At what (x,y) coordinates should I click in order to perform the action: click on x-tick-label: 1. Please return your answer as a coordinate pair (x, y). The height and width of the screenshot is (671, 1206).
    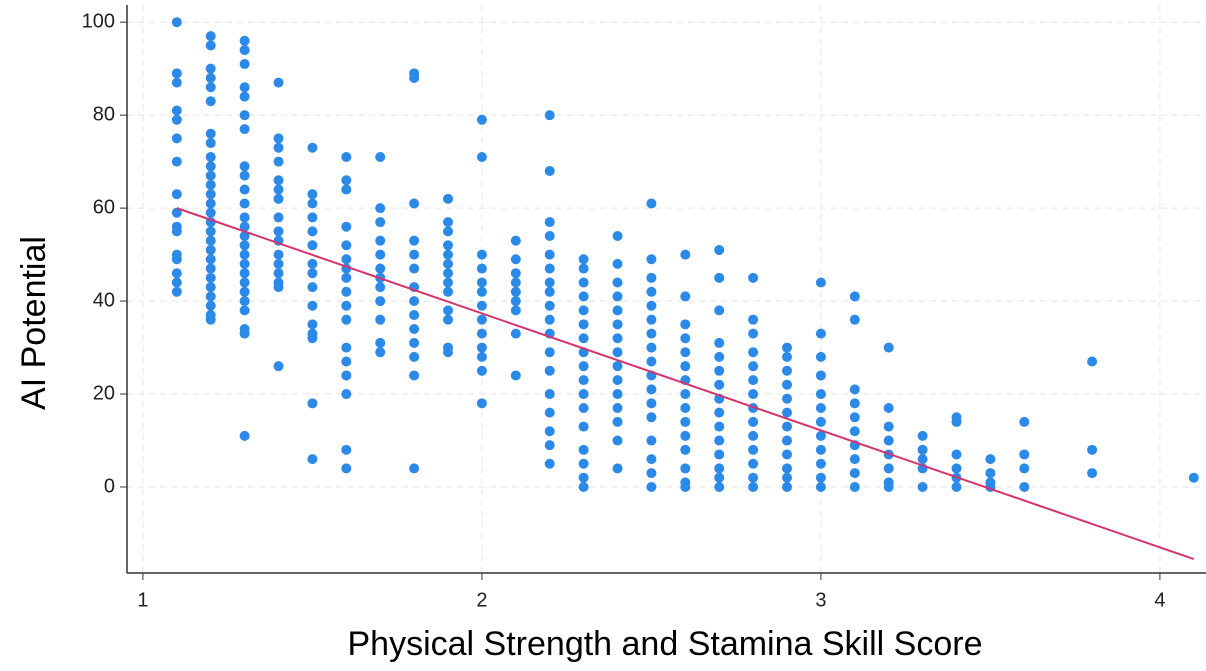
    Looking at the image, I should click on (142, 600).